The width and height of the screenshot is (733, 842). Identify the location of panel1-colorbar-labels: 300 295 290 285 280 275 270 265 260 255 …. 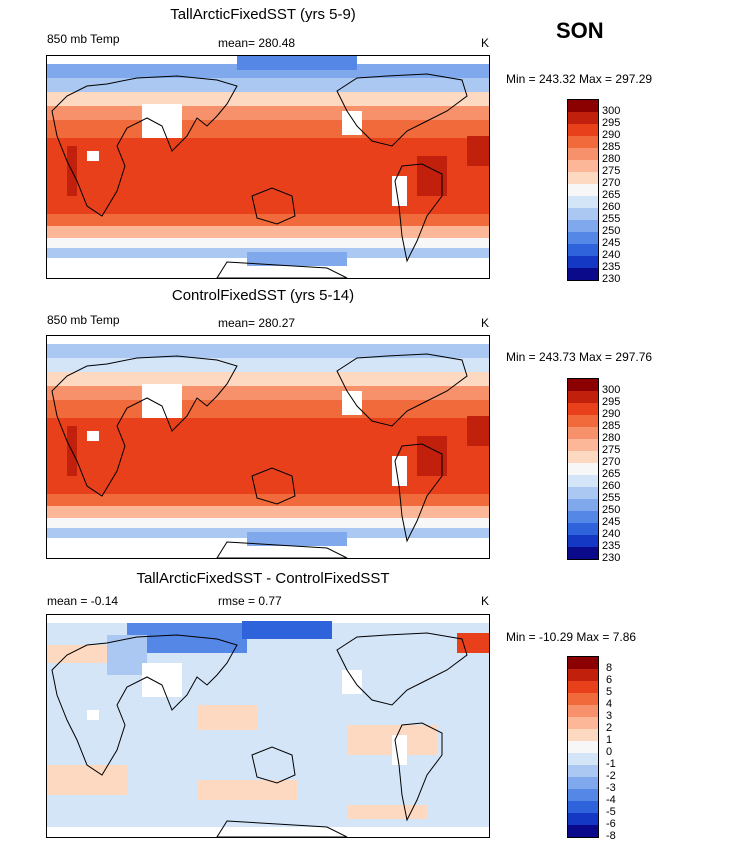
(611, 195).